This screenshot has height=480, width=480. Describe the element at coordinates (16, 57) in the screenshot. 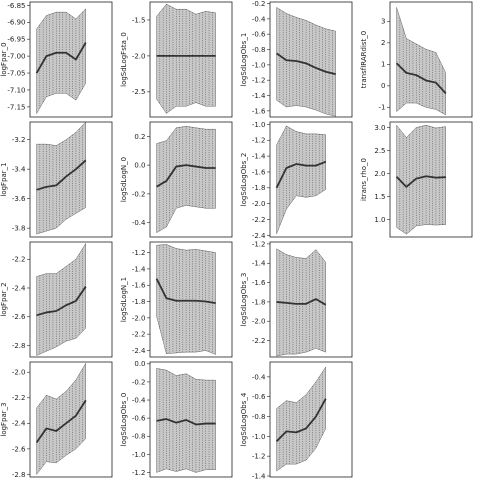

I see `y-tick-label: -7.00` at that location.